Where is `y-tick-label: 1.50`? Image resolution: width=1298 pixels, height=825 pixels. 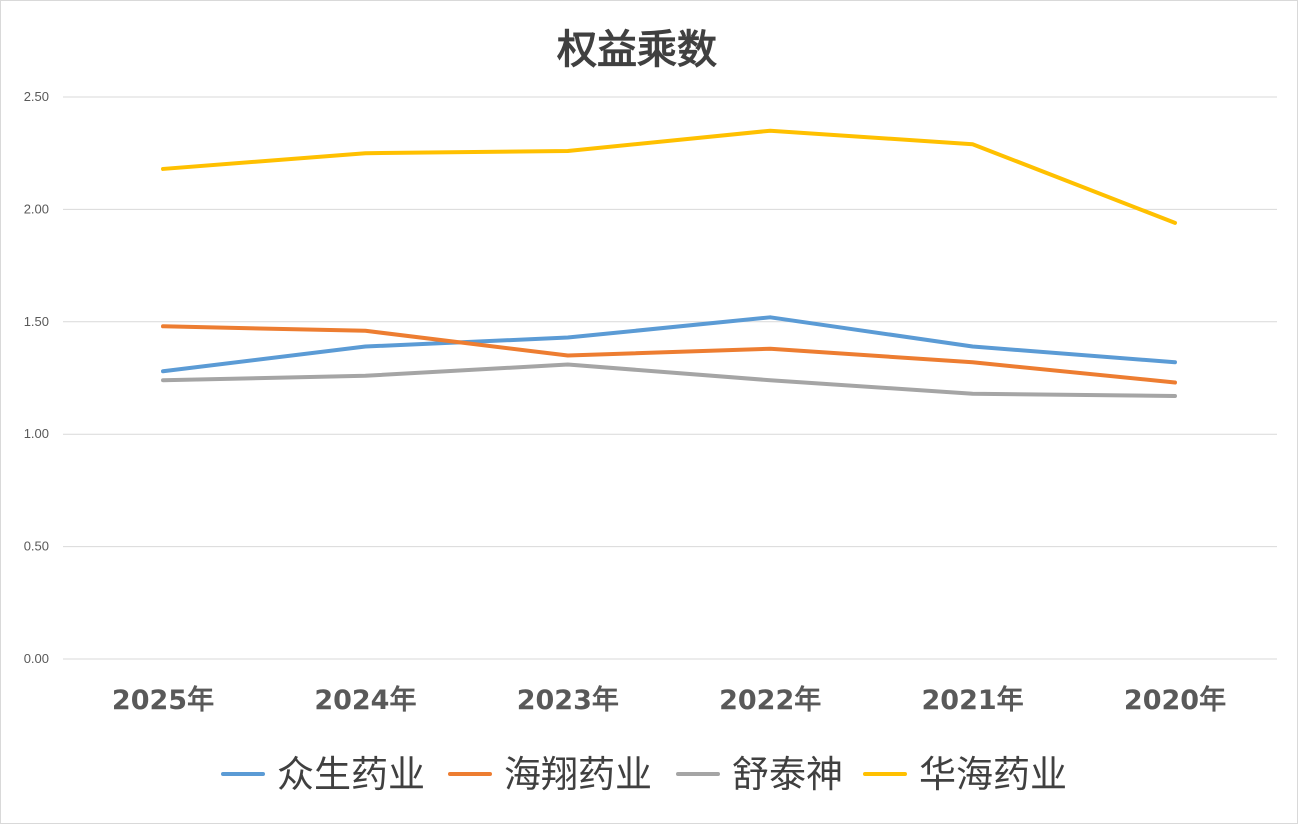 y-tick-label: 1.50 is located at coordinates (36, 321).